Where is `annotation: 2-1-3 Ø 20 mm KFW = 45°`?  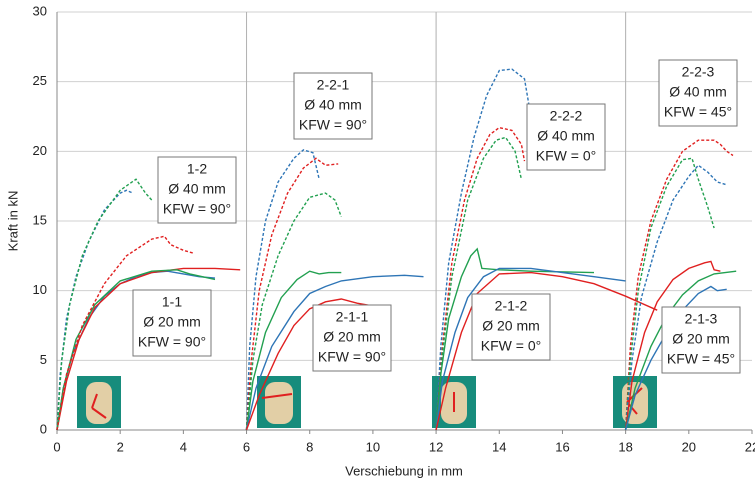 annotation: 2-1-3 Ø 20 mm KFW = 45° is located at coordinates (701, 340).